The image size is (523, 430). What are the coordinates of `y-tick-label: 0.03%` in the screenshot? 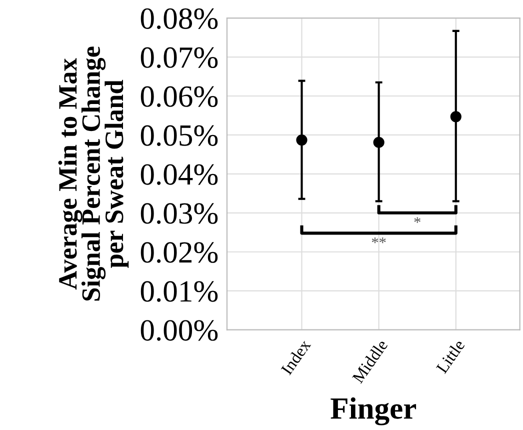 It's located at (179, 213).